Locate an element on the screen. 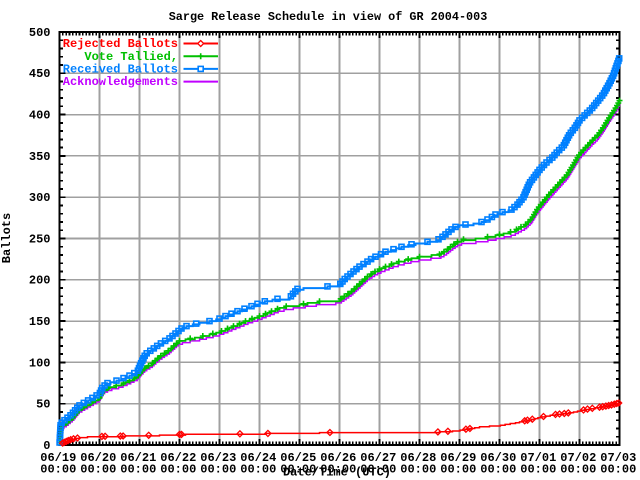  svg-text: 06/28 is located at coordinates (418, 458).